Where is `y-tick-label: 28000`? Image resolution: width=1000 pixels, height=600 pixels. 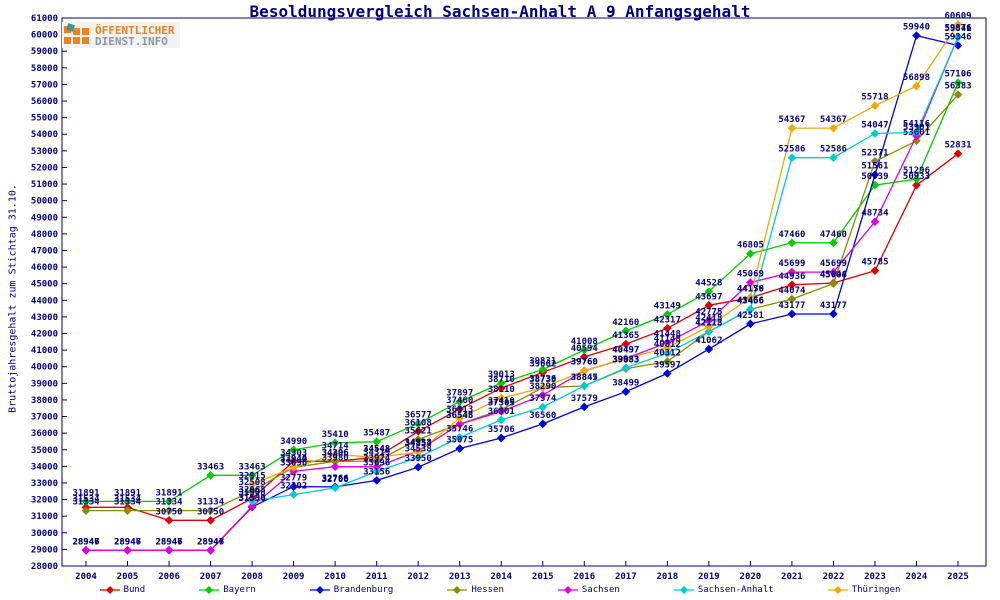
y-tick-label: 28000 is located at coordinates (44, 567).